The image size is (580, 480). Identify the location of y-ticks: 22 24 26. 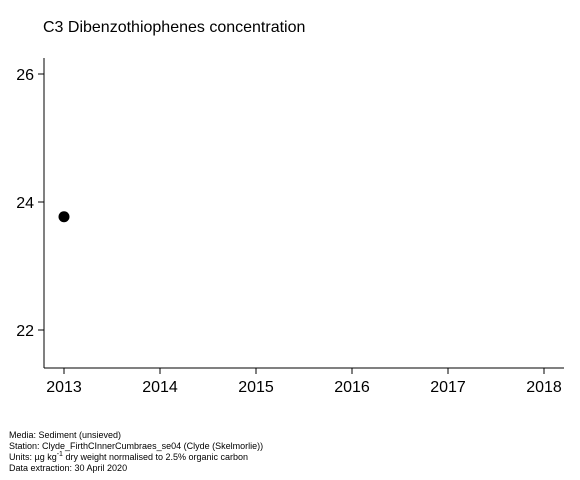
(30, 203).